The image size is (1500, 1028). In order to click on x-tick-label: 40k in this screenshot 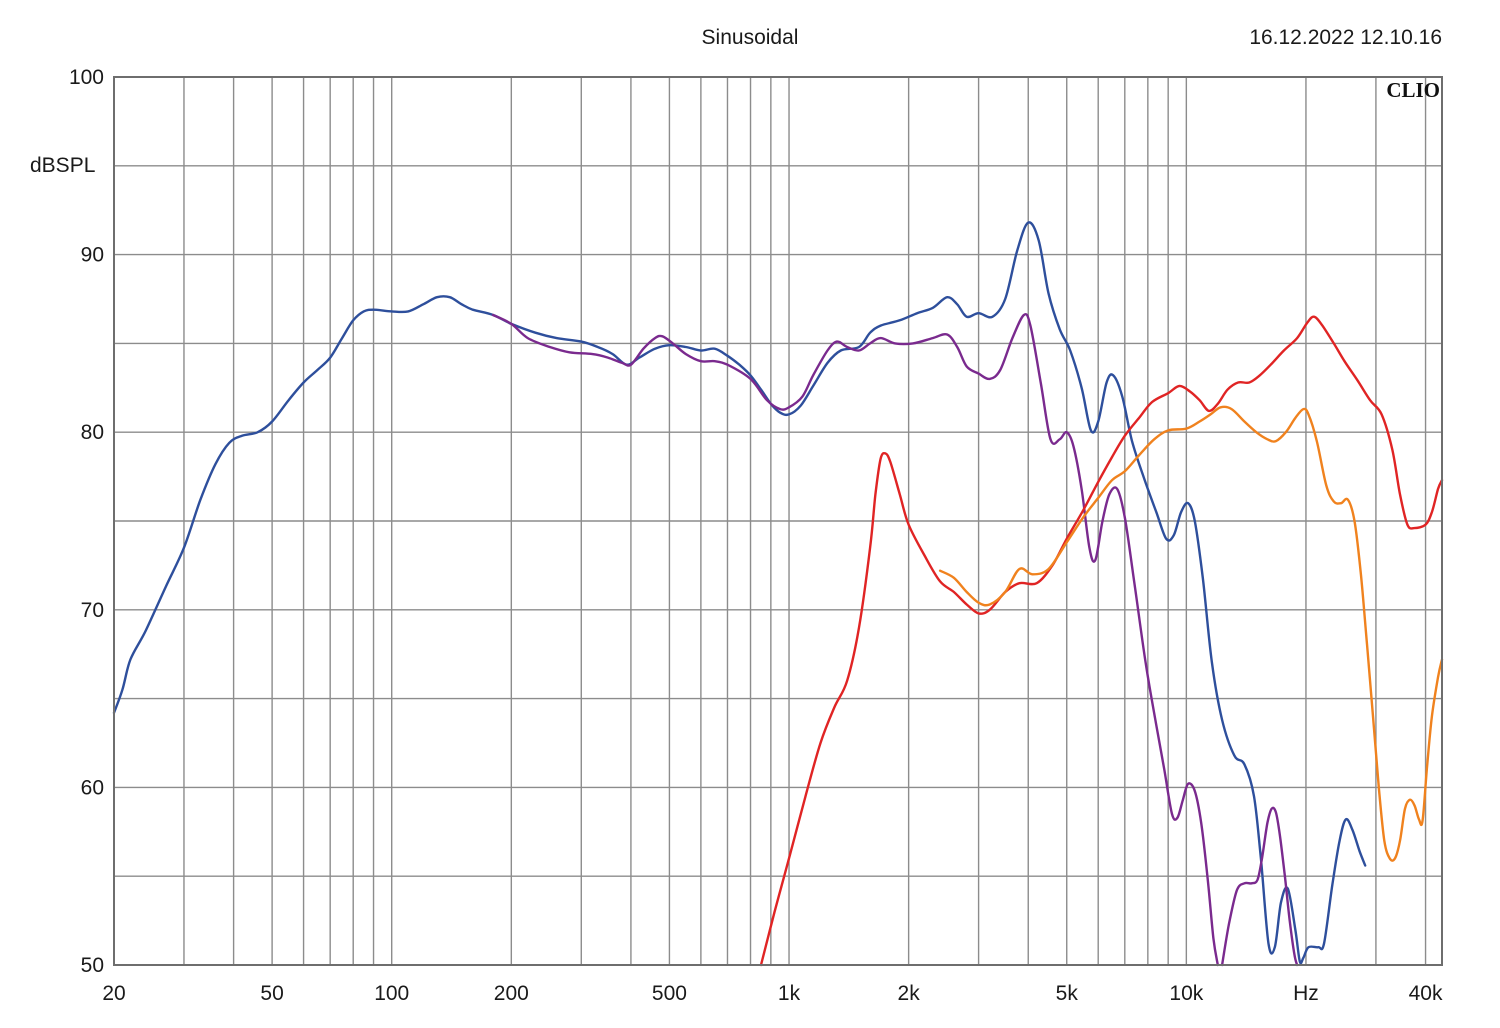, I will do `click(1426, 993)`.